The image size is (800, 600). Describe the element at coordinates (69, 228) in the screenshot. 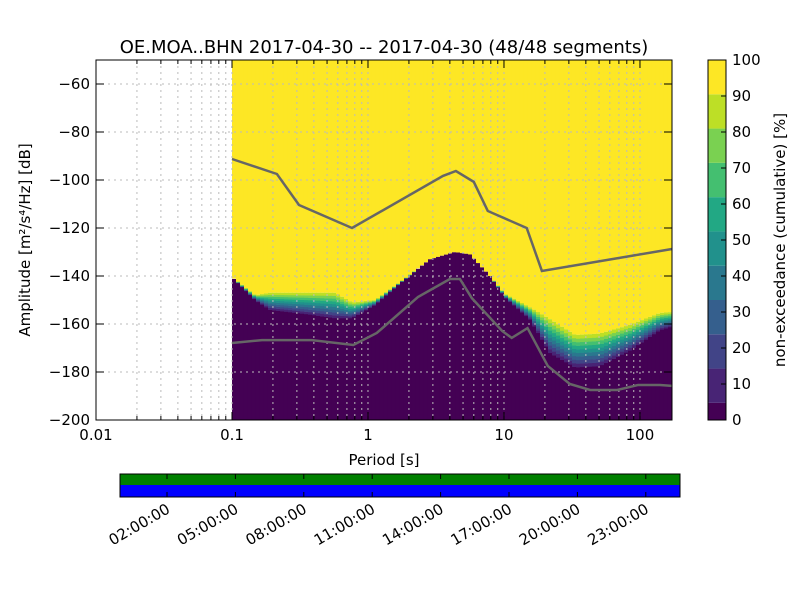

I see `y-tick-label: −120` at that location.